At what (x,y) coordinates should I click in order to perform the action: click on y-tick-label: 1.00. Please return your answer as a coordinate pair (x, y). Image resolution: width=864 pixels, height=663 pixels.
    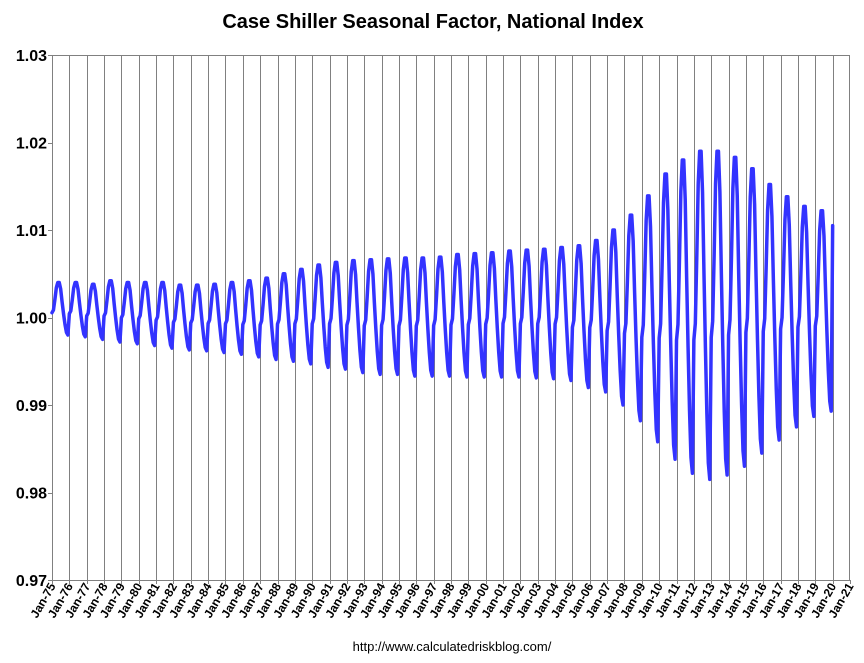
    Looking at the image, I should click on (31, 319).